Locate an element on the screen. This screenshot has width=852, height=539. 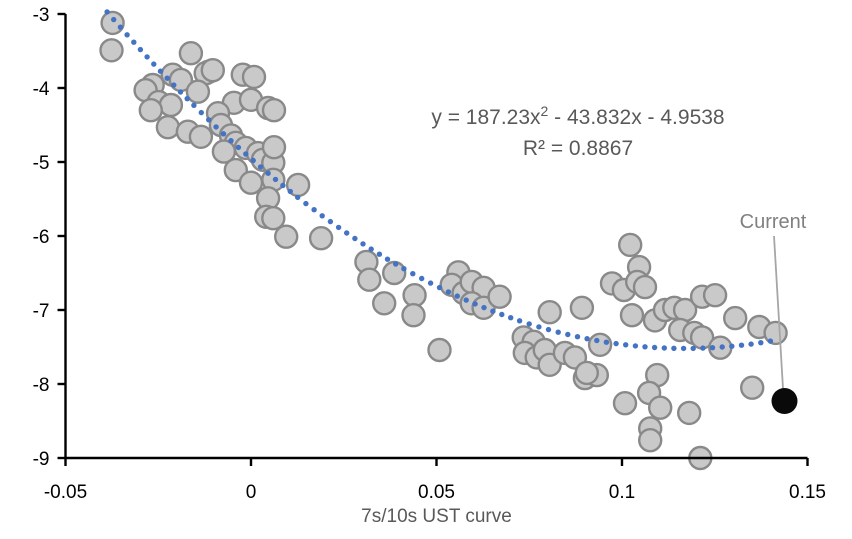
y-tick-label: -9 is located at coordinates (41, 459).